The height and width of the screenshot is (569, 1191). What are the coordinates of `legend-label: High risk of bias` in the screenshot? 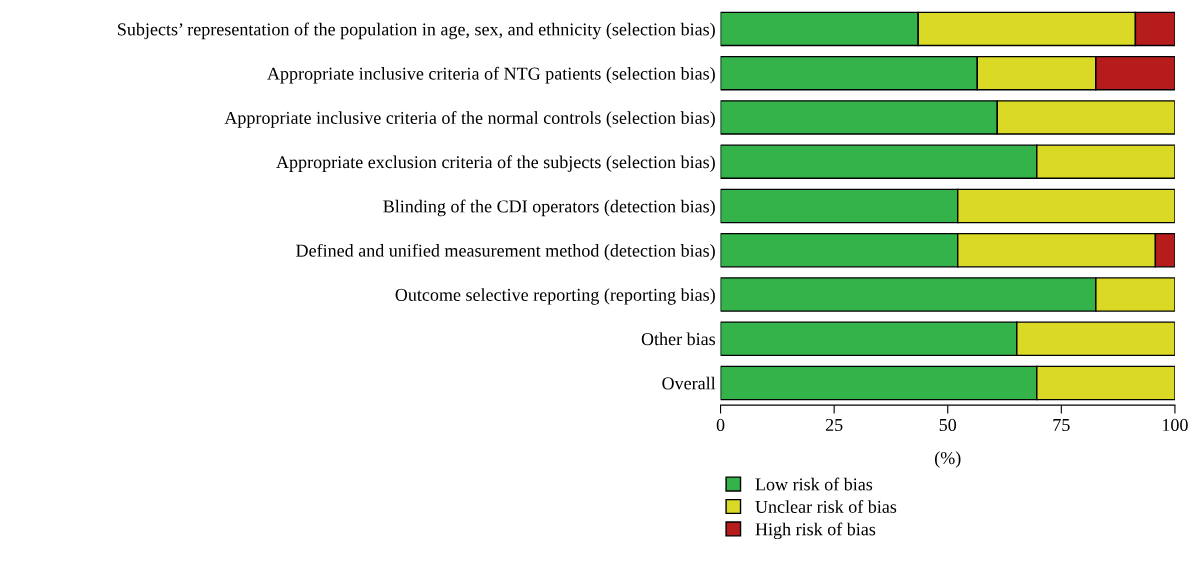 It's located at (815, 531).